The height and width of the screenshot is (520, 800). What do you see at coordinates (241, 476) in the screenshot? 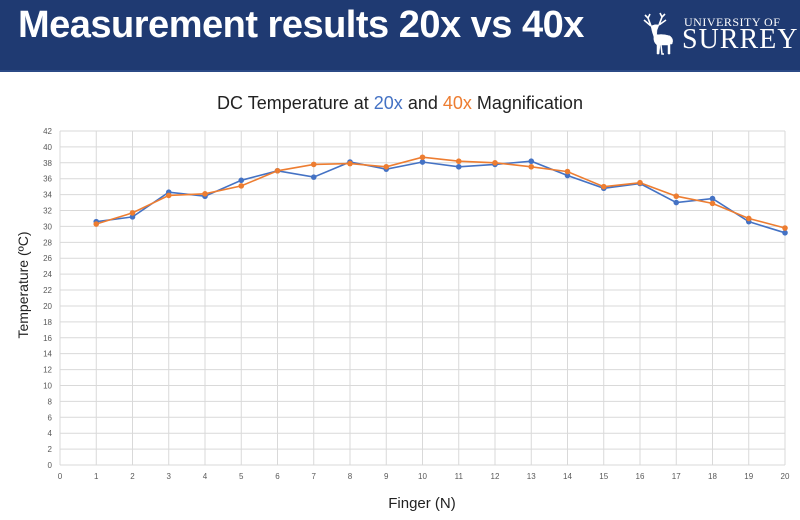
I see `x-tick-label: 5` at bounding box center [241, 476].